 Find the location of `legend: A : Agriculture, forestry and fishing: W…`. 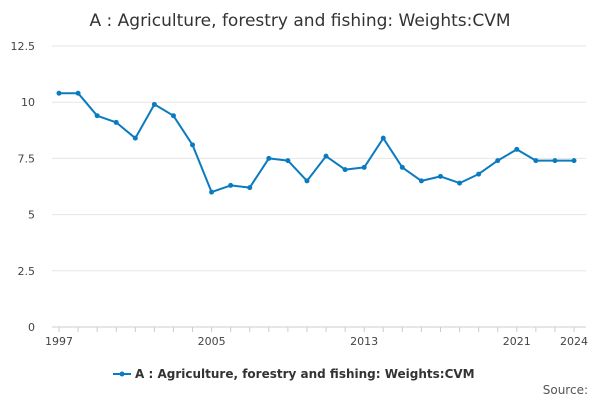

legend: A : Agriculture, forestry and fishing: W… is located at coordinates (294, 374).